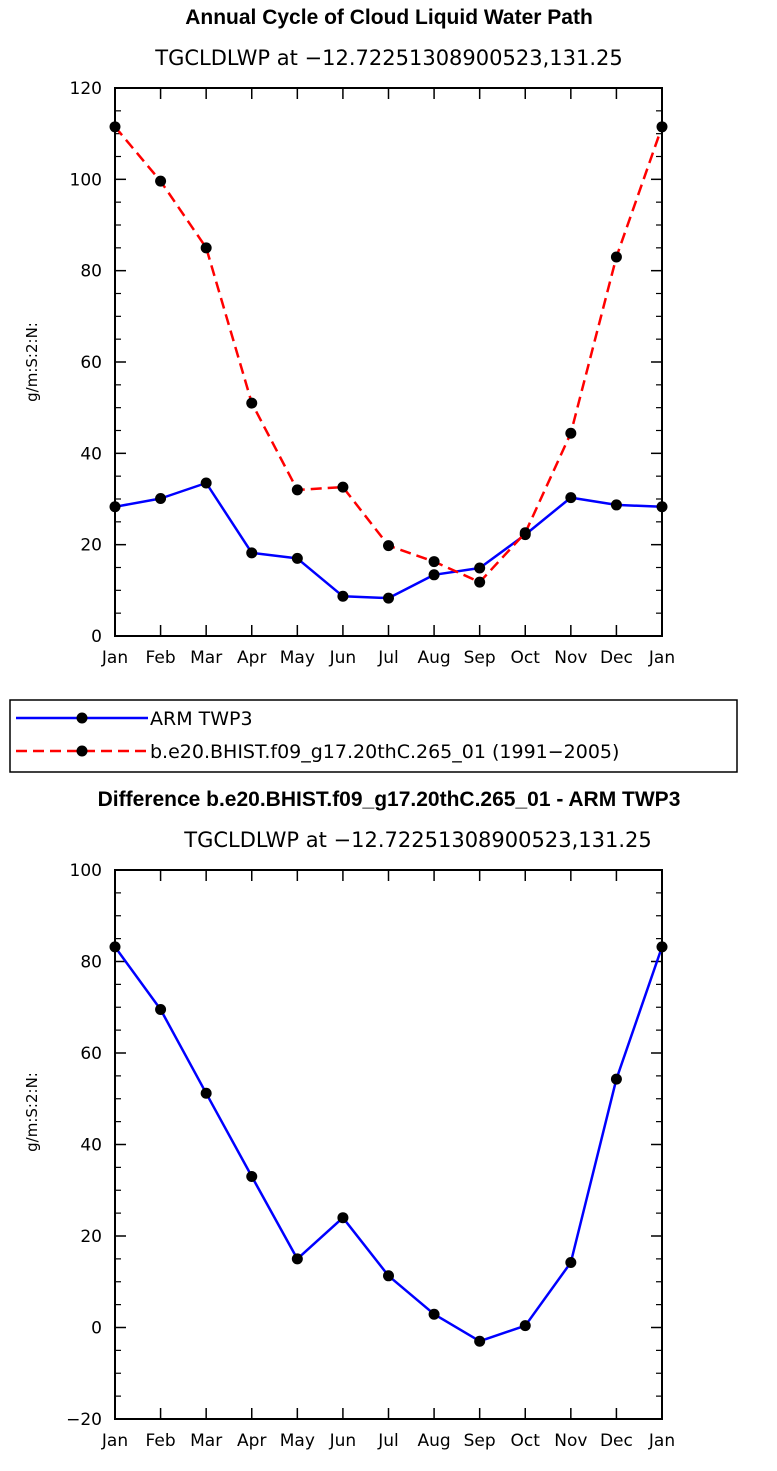 The height and width of the screenshot is (1471, 777). What do you see at coordinates (343, 658) in the screenshot?
I see `x-tick-label: Jun` at bounding box center [343, 658].